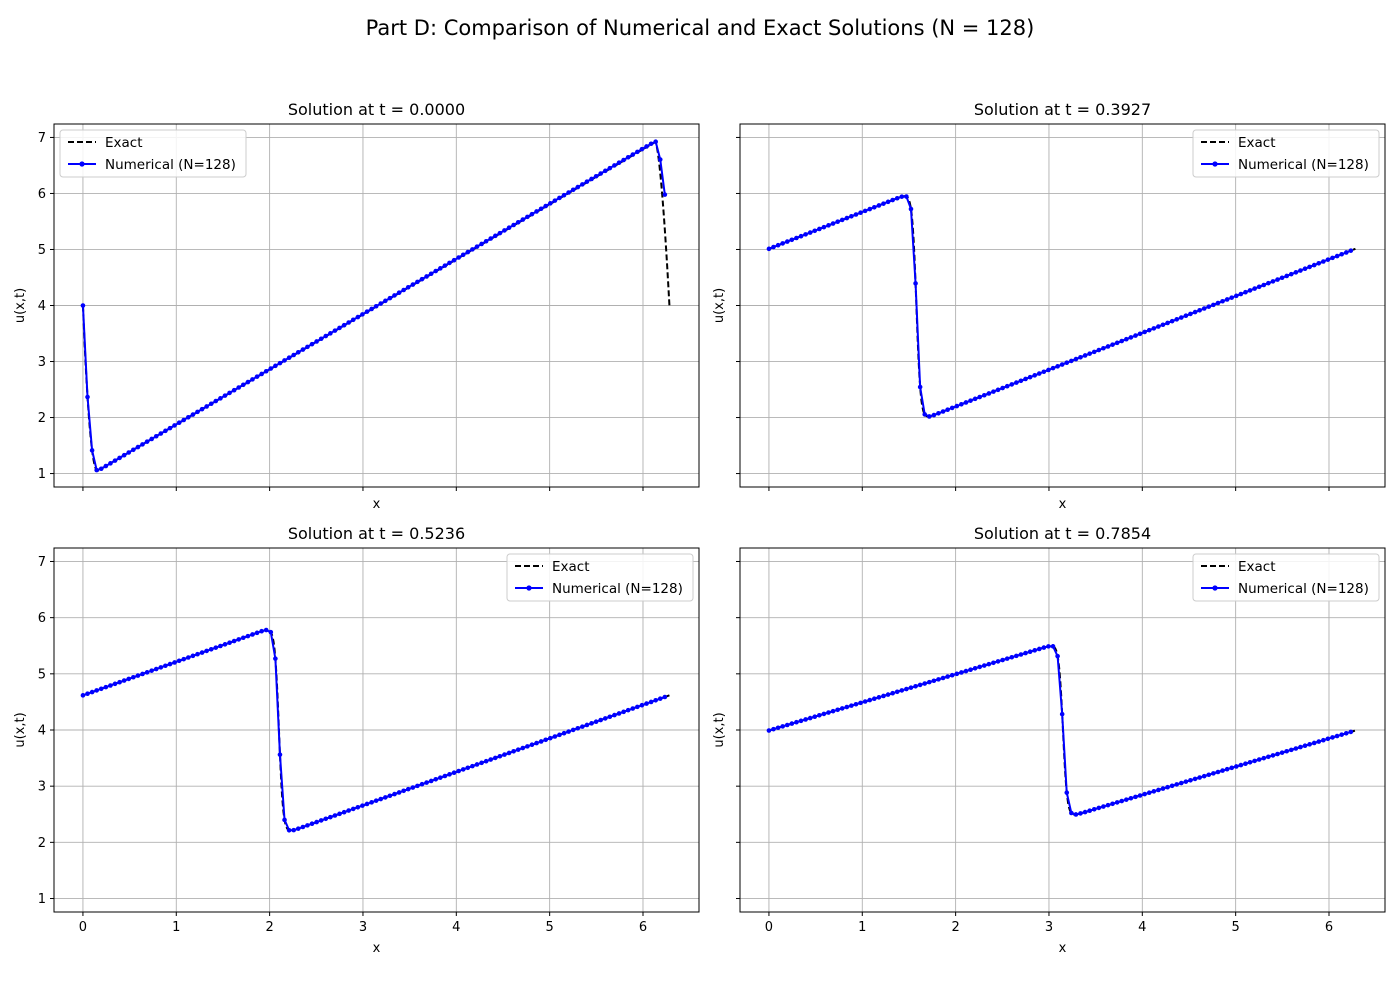 This screenshot has width=1400, height=1000. I want to click on subplot-title: Solution at t = 0.0000, so click(376, 109).